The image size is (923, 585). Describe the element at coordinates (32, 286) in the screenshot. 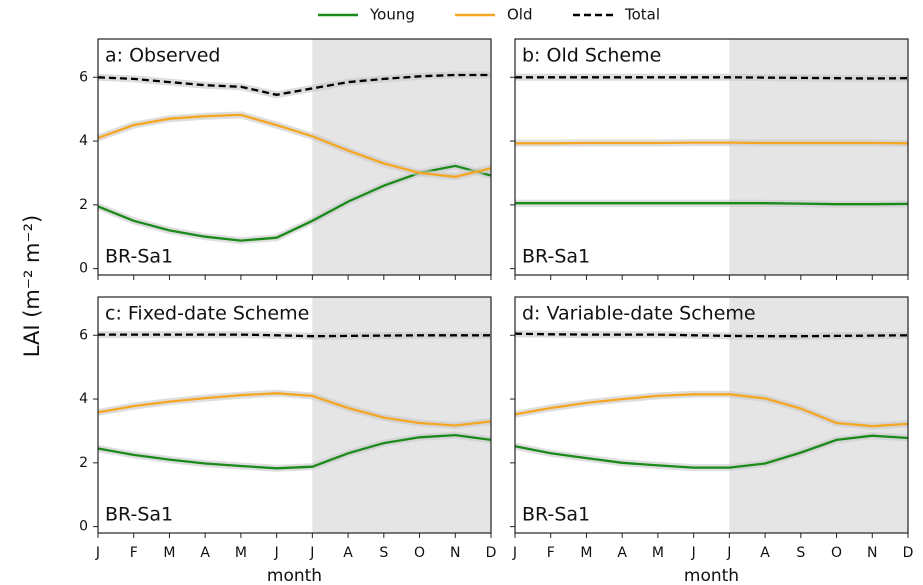

I see `y-axis-label: LAI (m⁻² m⁻²)` at that location.